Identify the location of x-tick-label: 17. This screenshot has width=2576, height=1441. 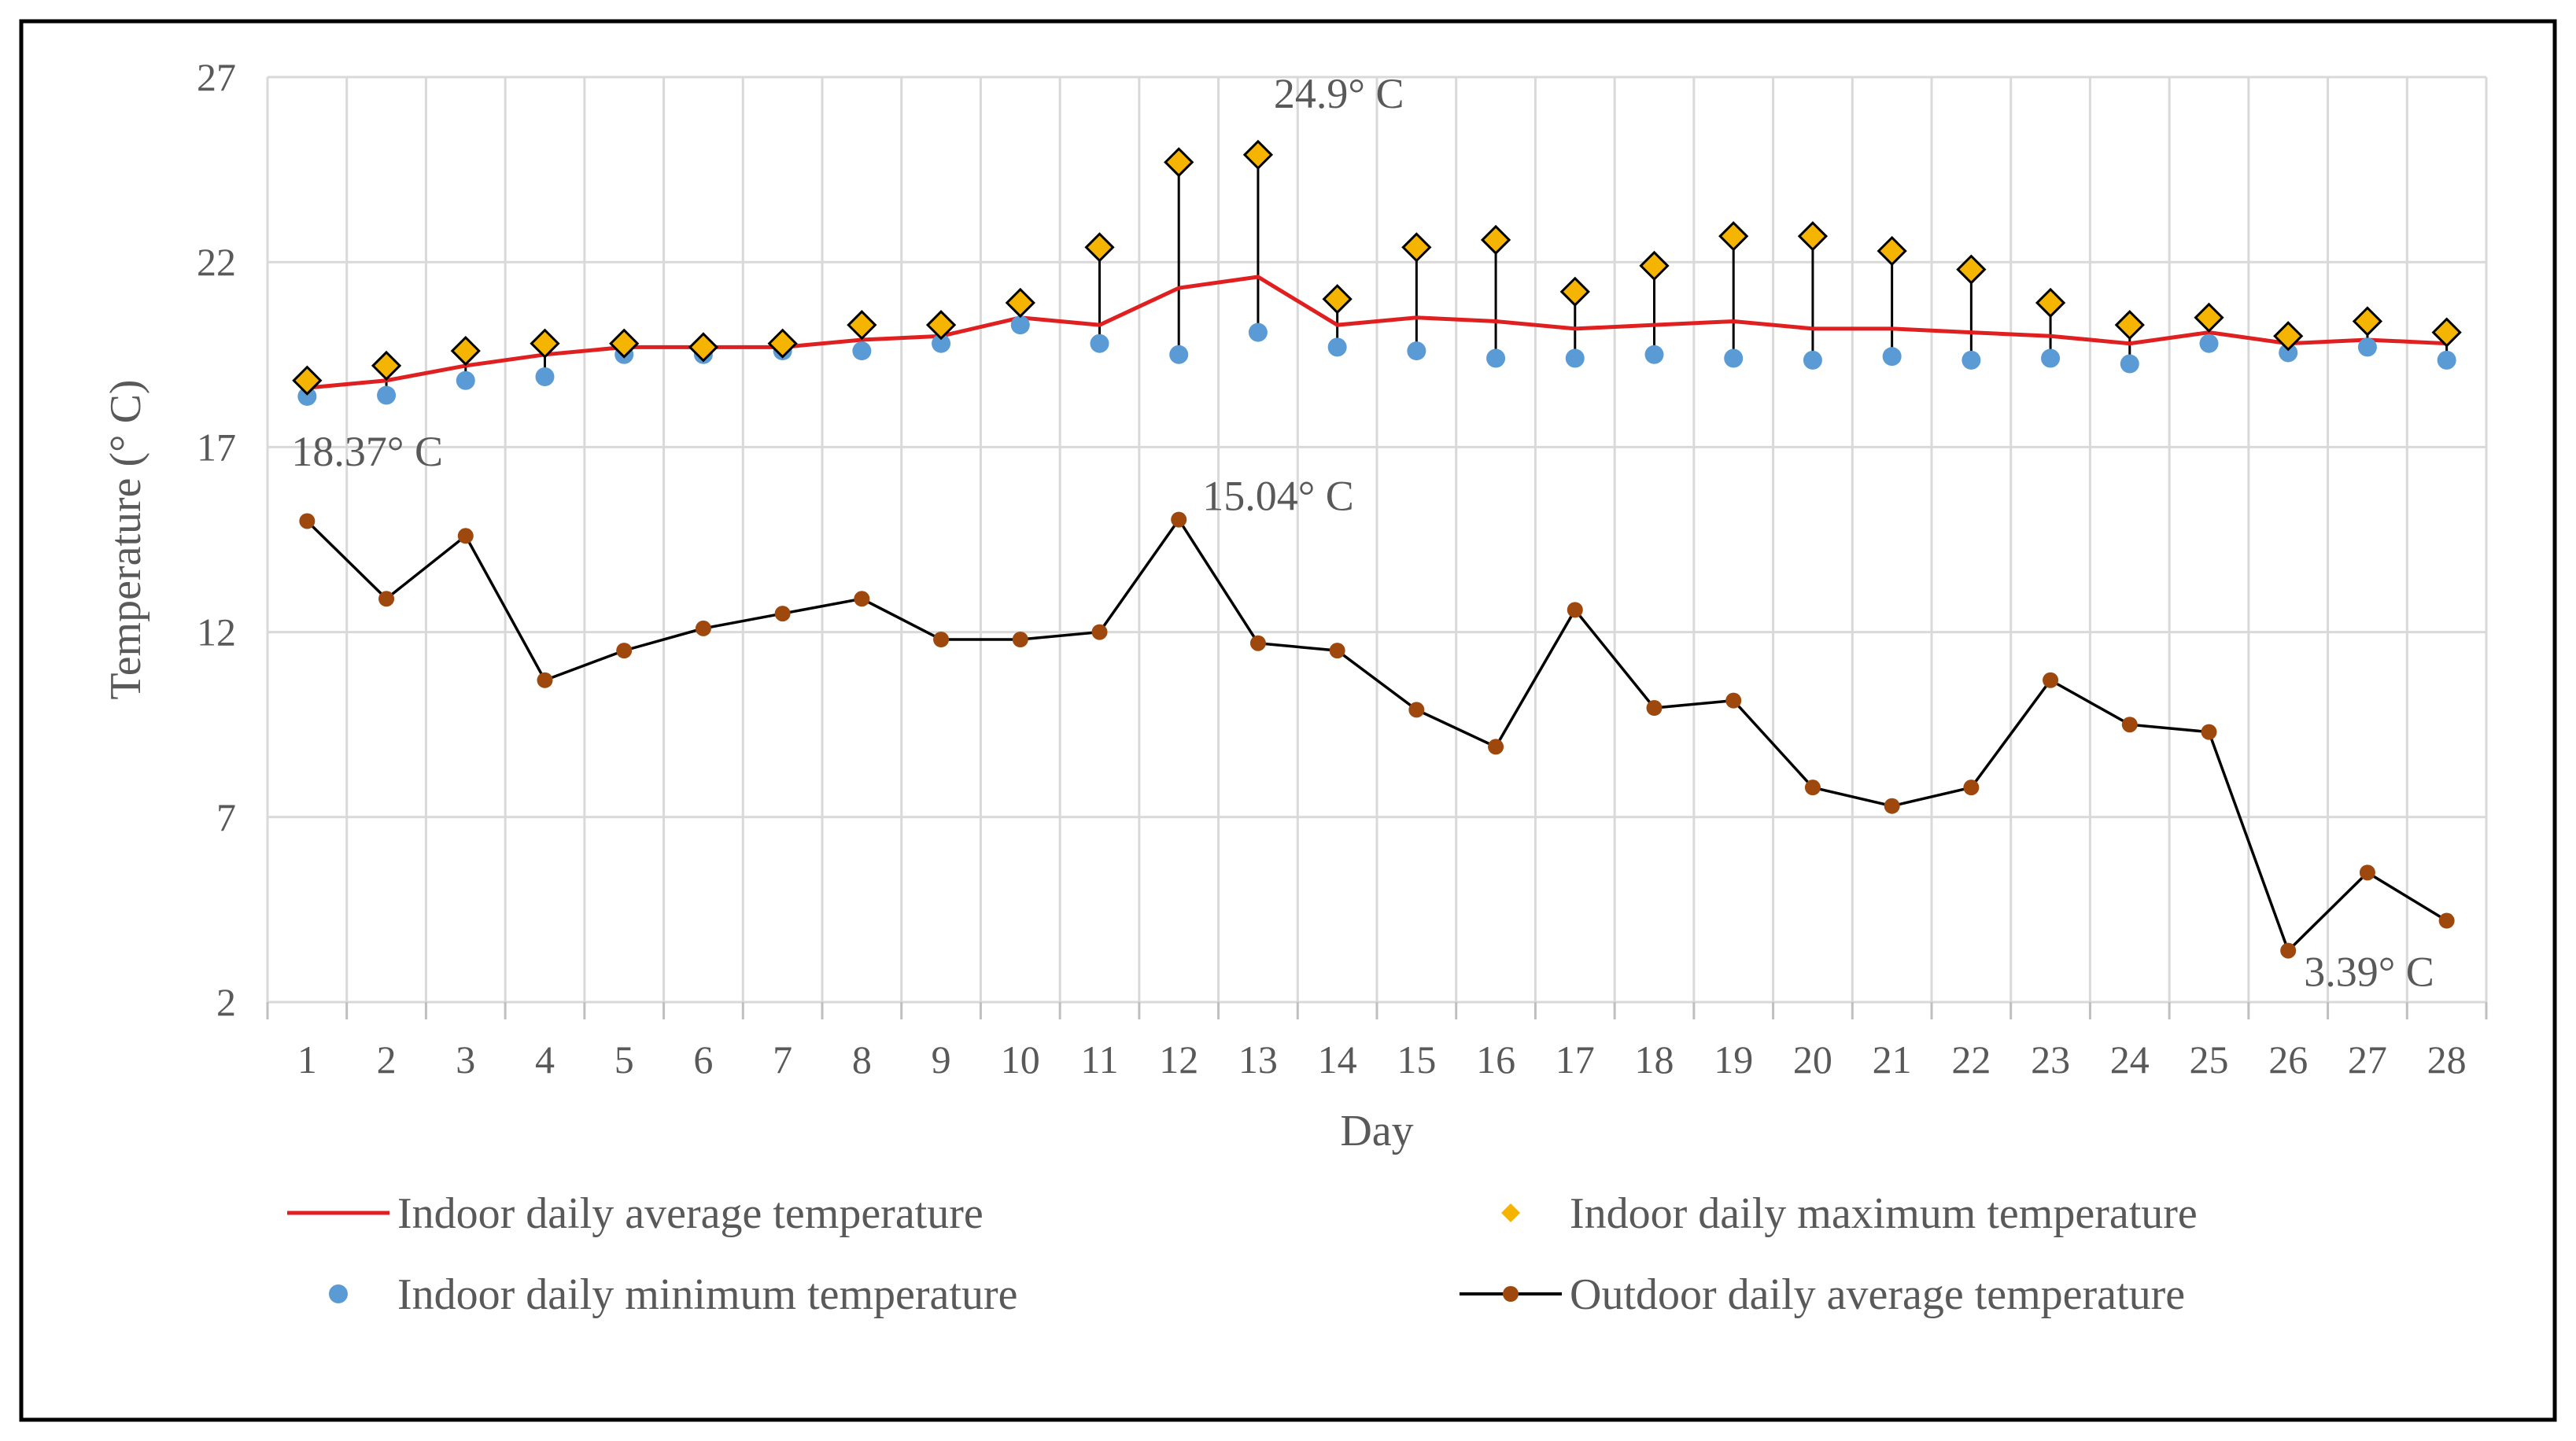
(1575, 1059).